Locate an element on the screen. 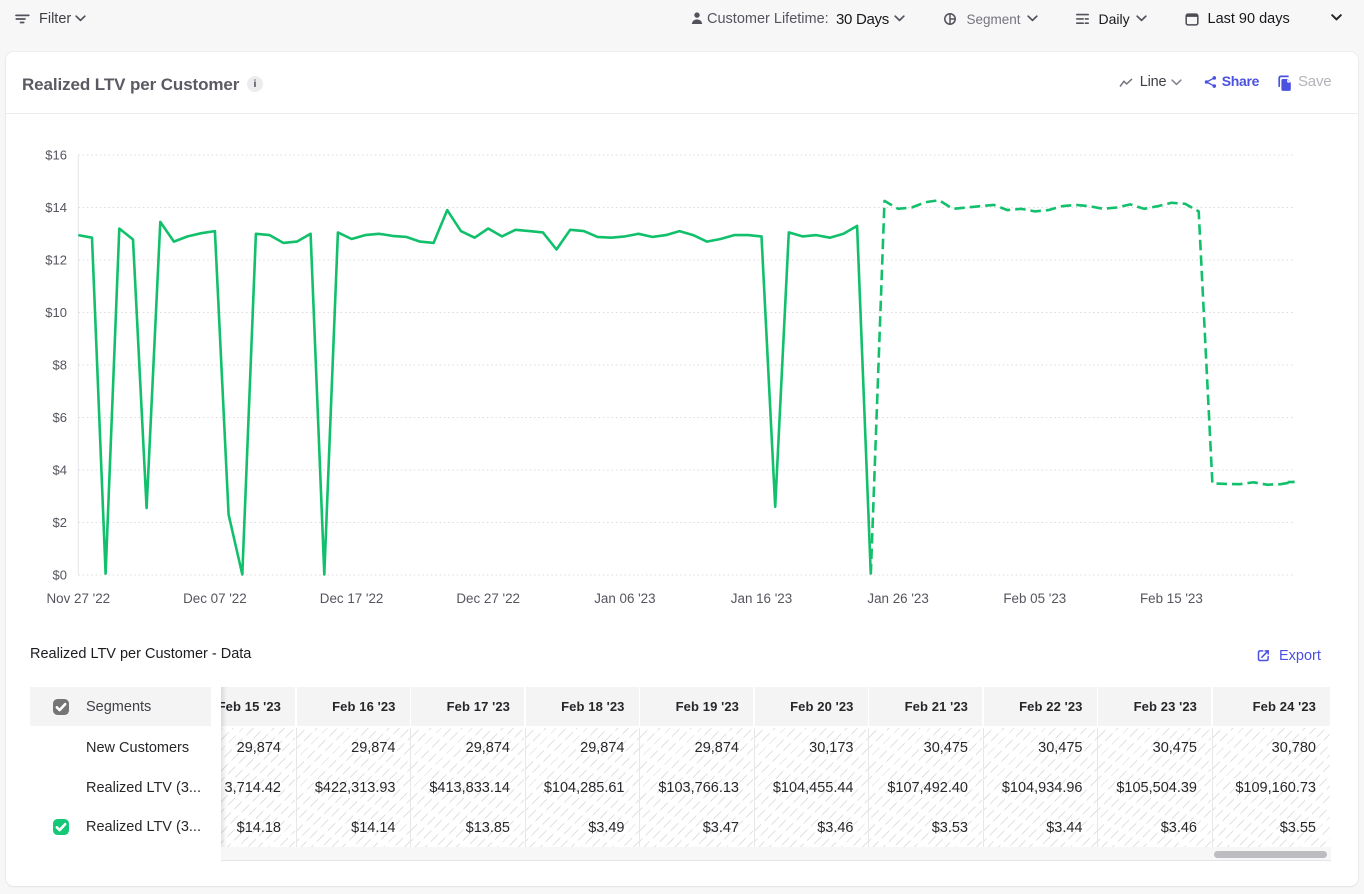  svg-text: Feb 05 '23 is located at coordinates (1034, 598).